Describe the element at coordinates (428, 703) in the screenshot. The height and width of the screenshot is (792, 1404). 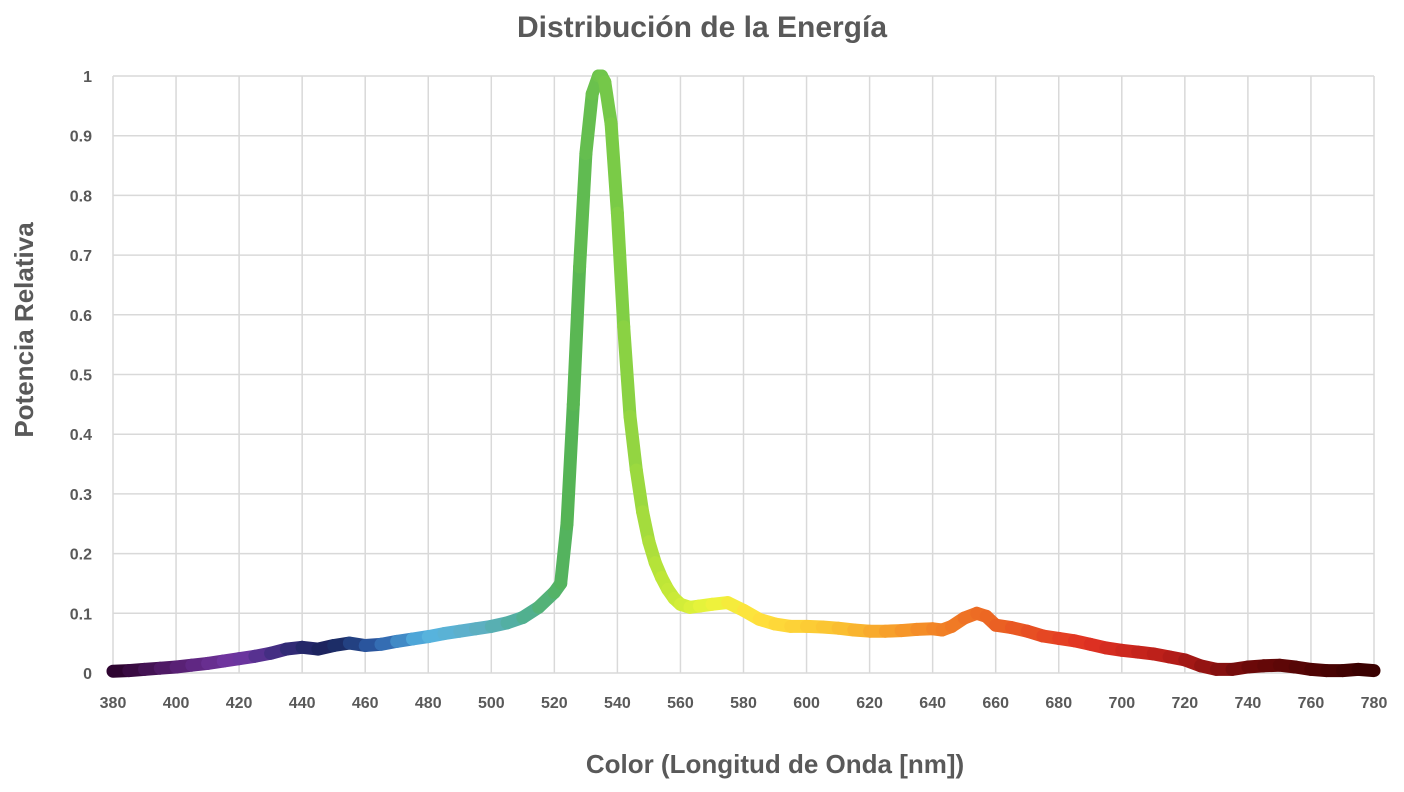
I see `x-tick-label: 480` at that location.